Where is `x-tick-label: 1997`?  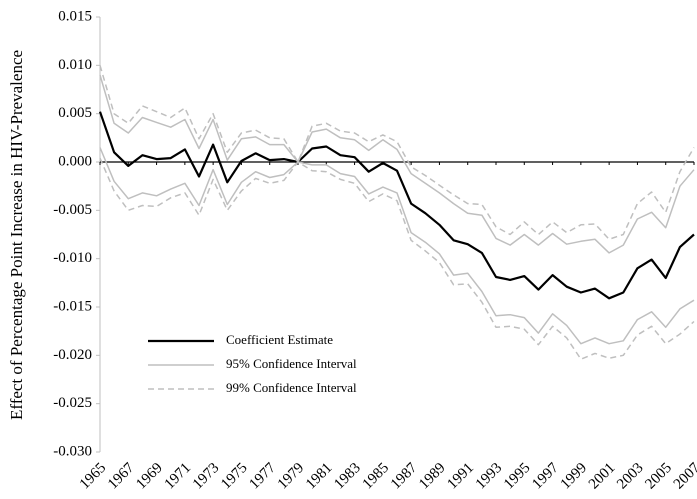 x-tick-label: 1997 is located at coordinates (545, 476).